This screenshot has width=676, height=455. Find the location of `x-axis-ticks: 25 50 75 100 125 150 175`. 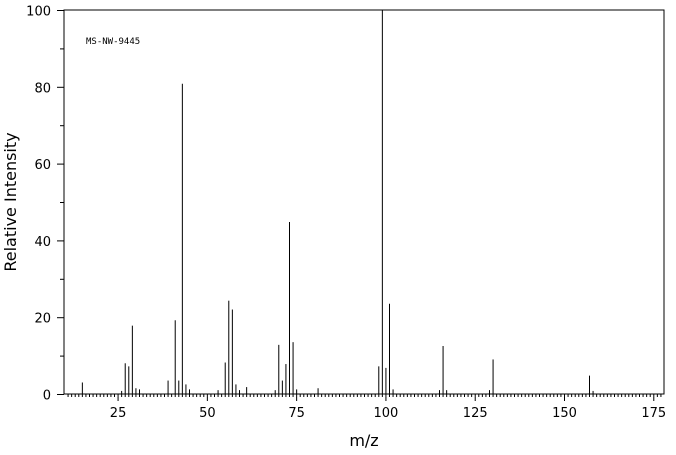

x-axis-ticks: 25 50 75 100 125 150 175 is located at coordinates (388, 407).